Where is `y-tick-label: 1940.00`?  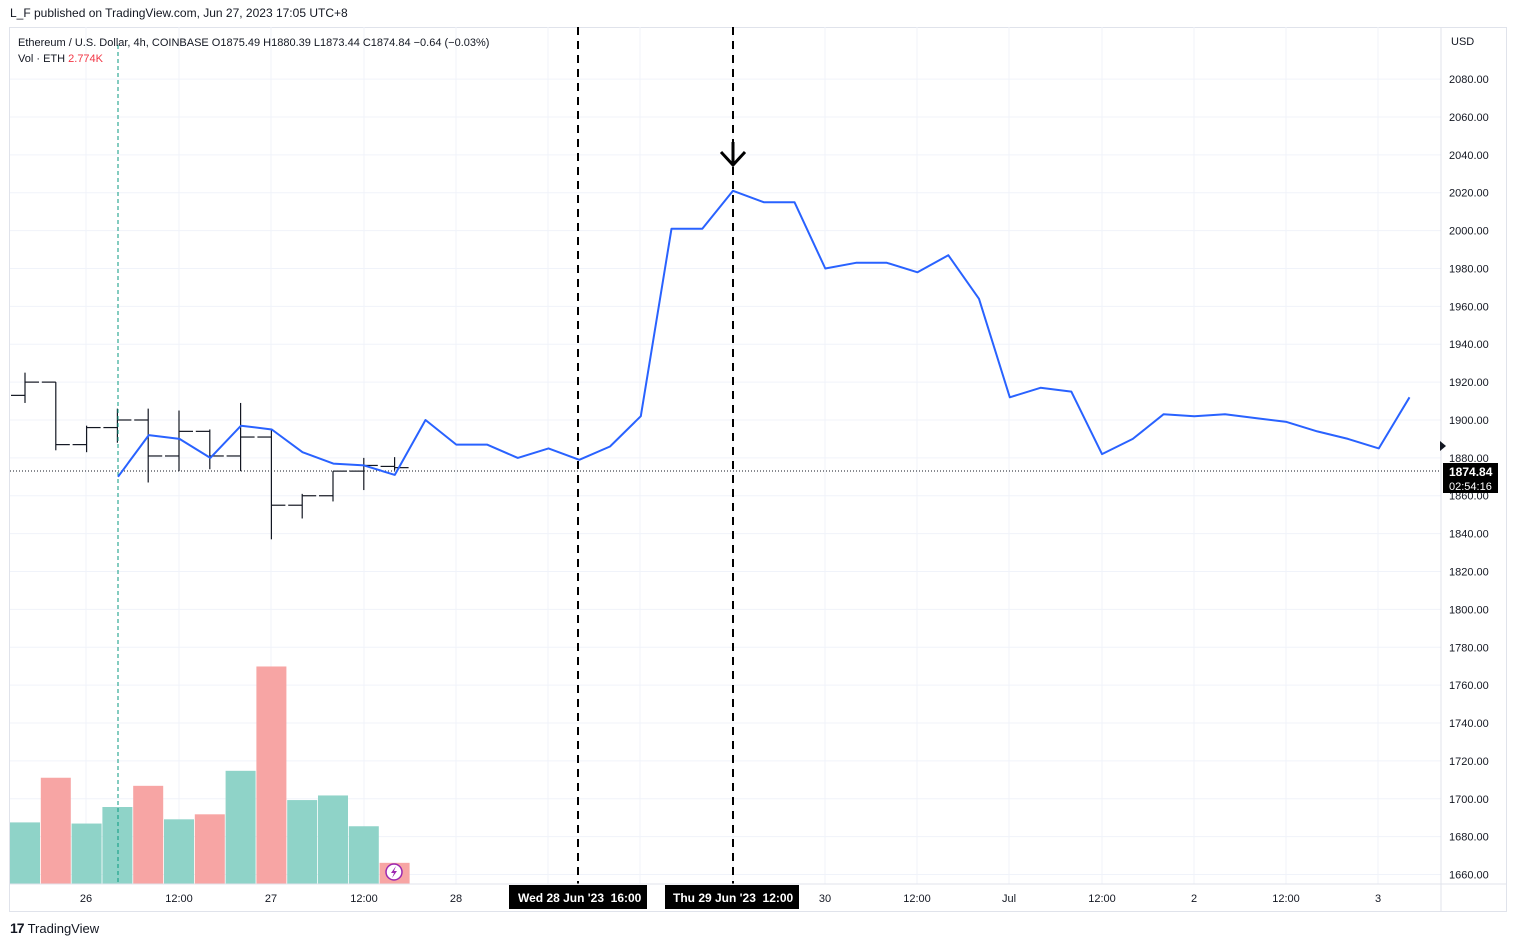 y-tick-label: 1940.00 is located at coordinates (1469, 345).